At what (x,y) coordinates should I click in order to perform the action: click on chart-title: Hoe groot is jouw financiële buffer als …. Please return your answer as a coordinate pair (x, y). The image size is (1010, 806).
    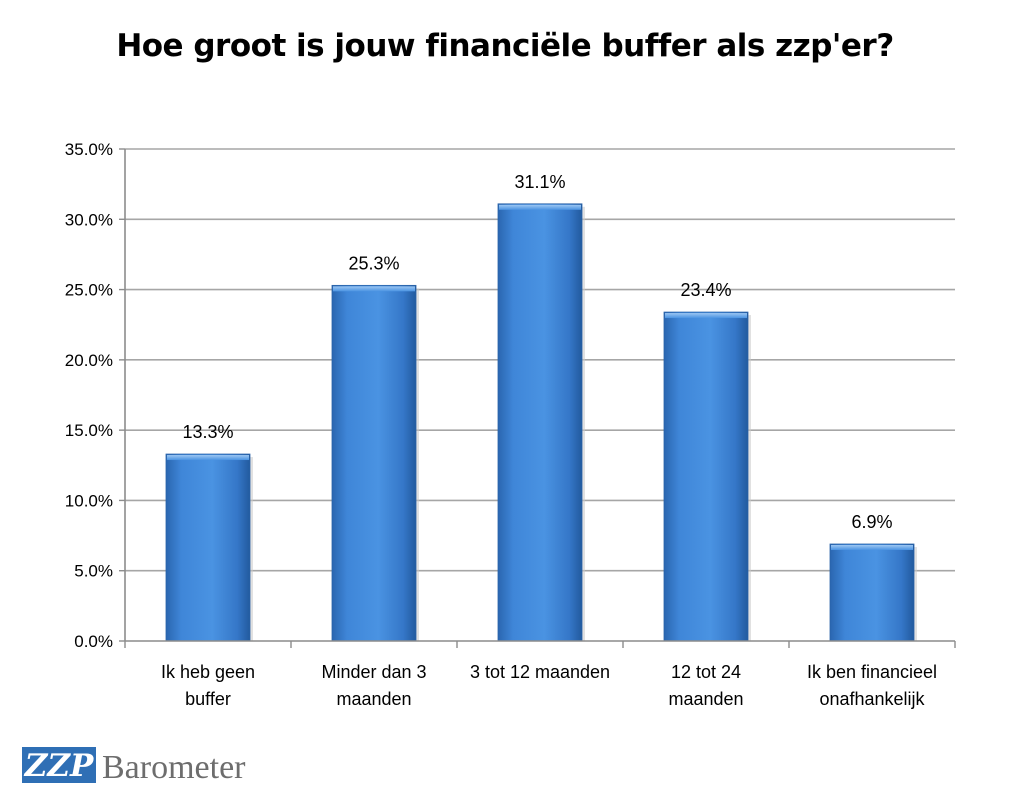
    Looking at the image, I should click on (505, 46).